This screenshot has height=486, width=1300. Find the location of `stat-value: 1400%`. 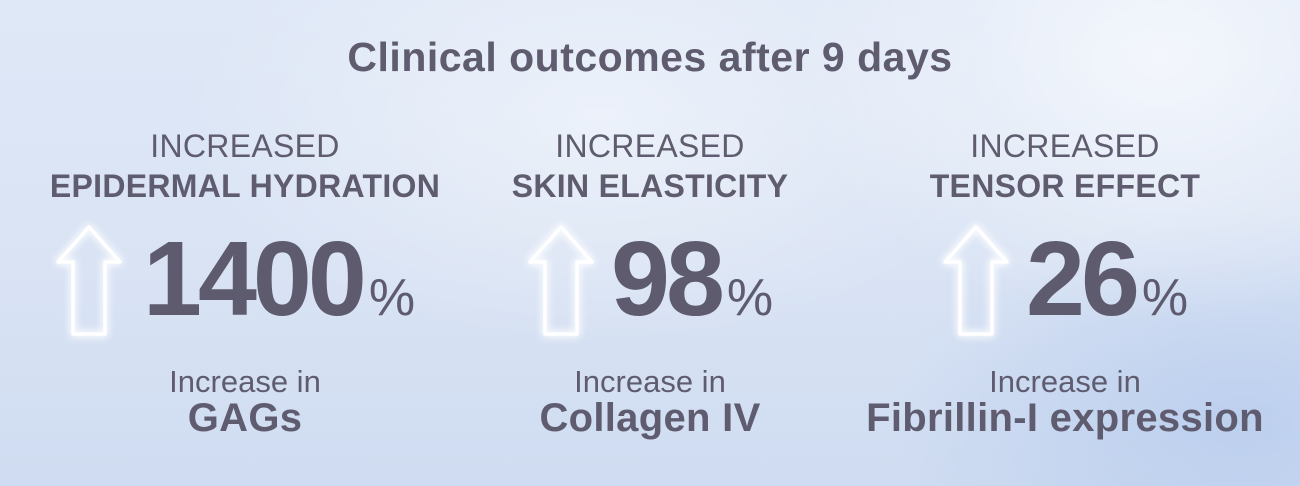

stat-value: 1400% is located at coordinates (279, 279).